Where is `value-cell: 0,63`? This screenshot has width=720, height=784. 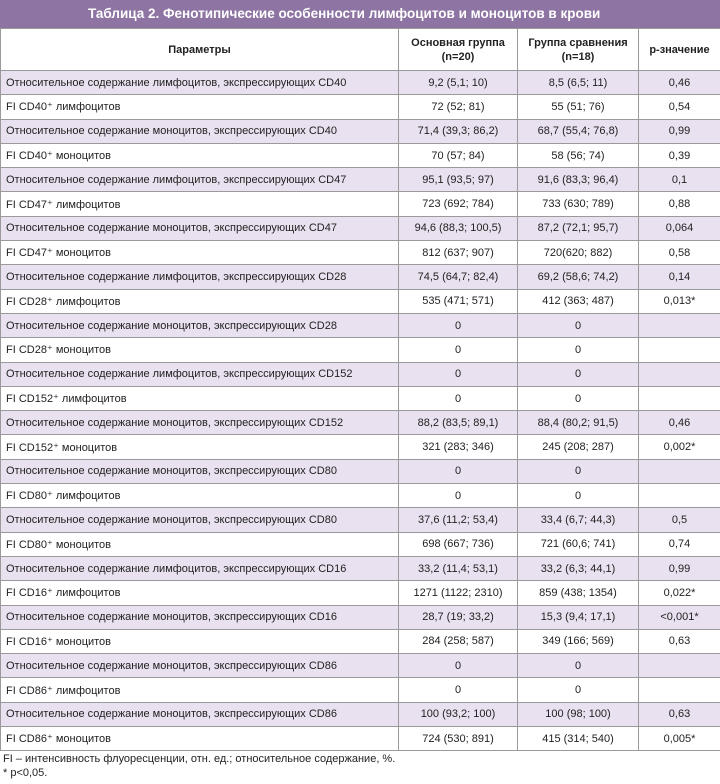
value-cell: 0,63 is located at coordinates (679, 714).